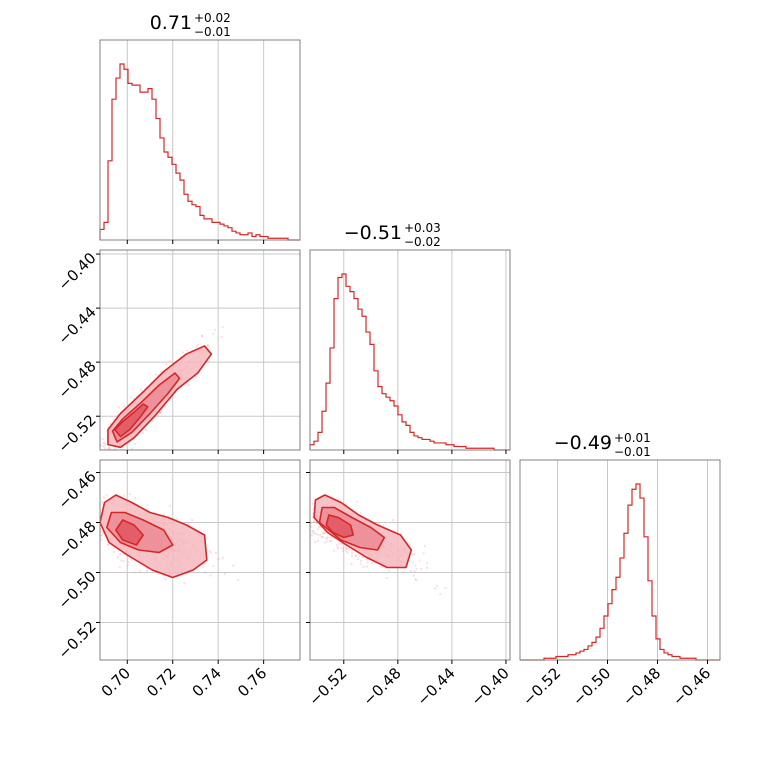 The height and width of the screenshot is (764, 760). I want to click on scatter-panel-0-2-marks, so click(143, 539).